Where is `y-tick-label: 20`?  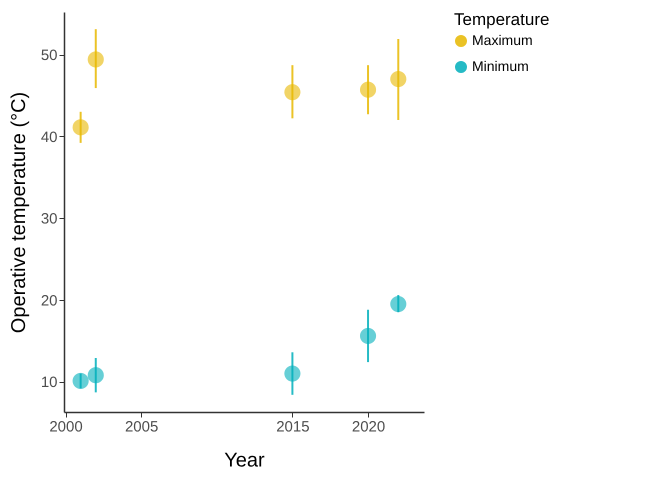 y-tick-label: 20 is located at coordinates (49, 301).